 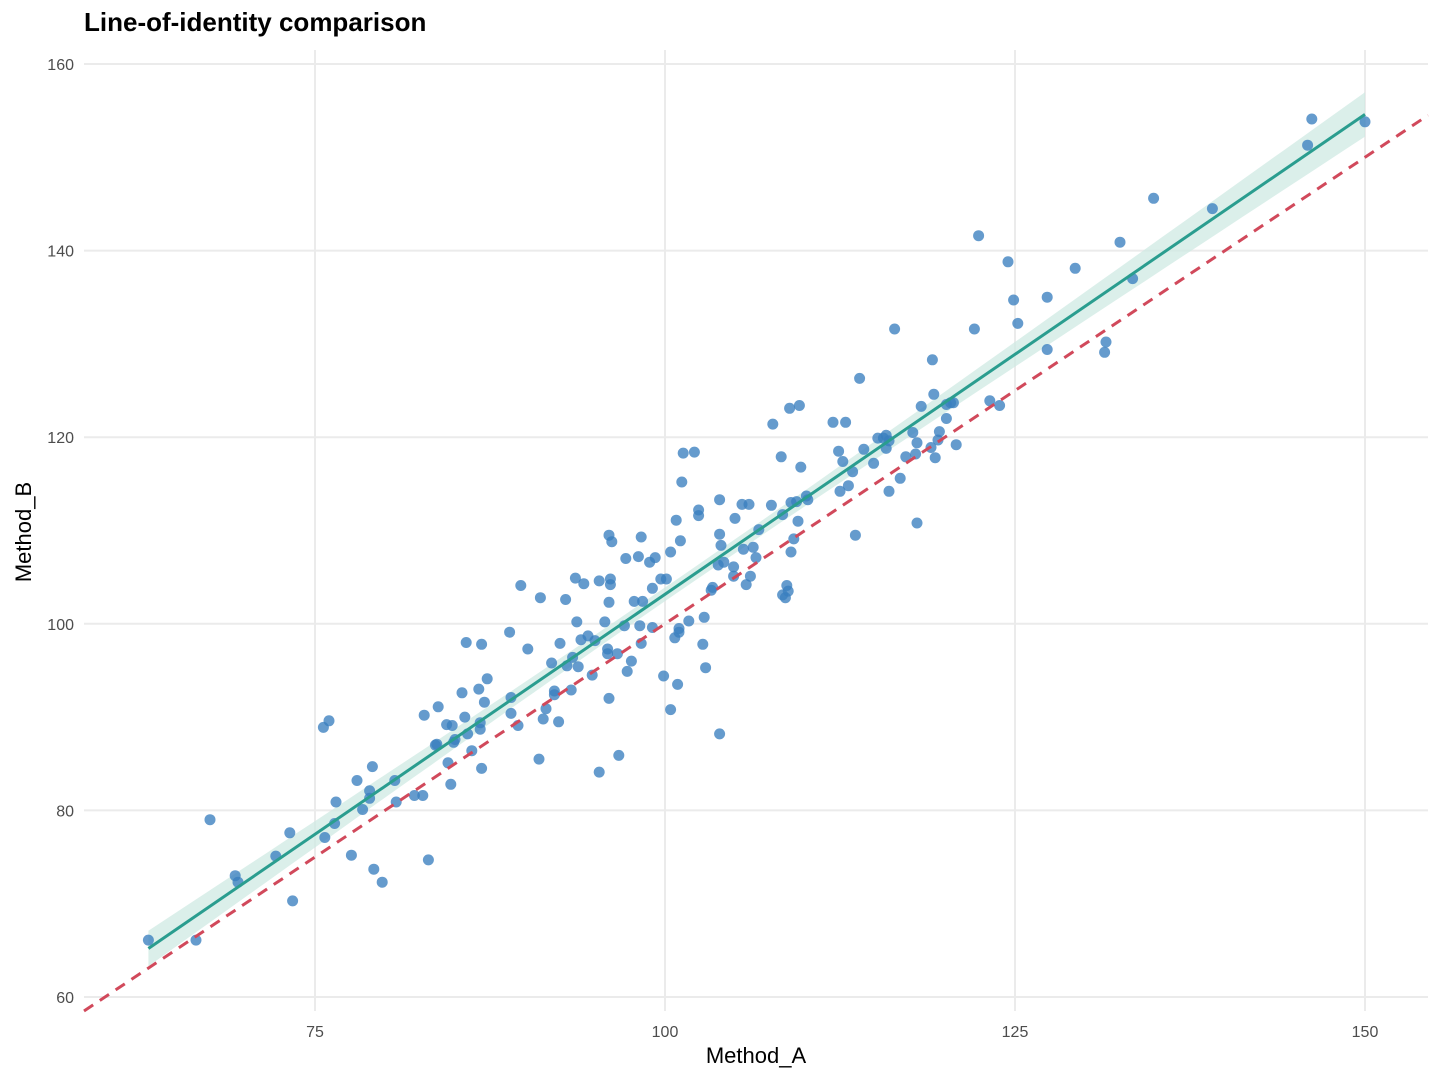 What do you see at coordinates (60, 65) in the screenshot?
I see `y-tick-label: 160` at bounding box center [60, 65].